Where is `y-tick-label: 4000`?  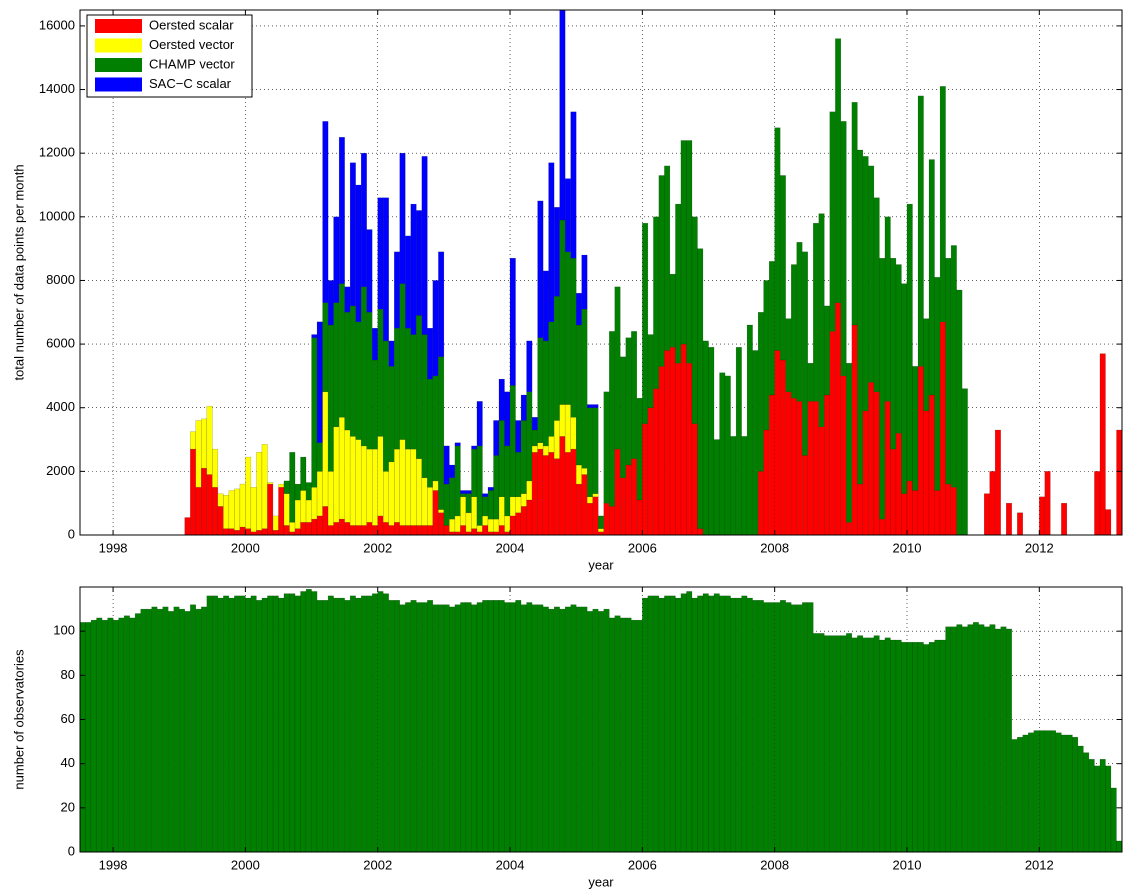 y-tick-label: 4000 is located at coordinates (60, 406).